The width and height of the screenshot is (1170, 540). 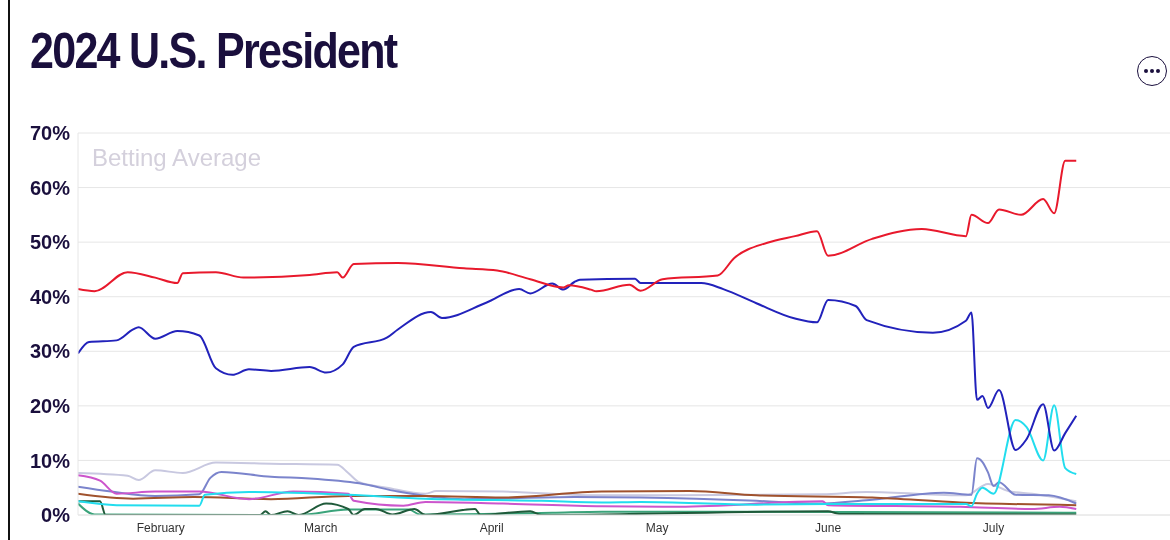 What do you see at coordinates (491, 527) in the screenshot?
I see `x-tick-label: April` at bounding box center [491, 527].